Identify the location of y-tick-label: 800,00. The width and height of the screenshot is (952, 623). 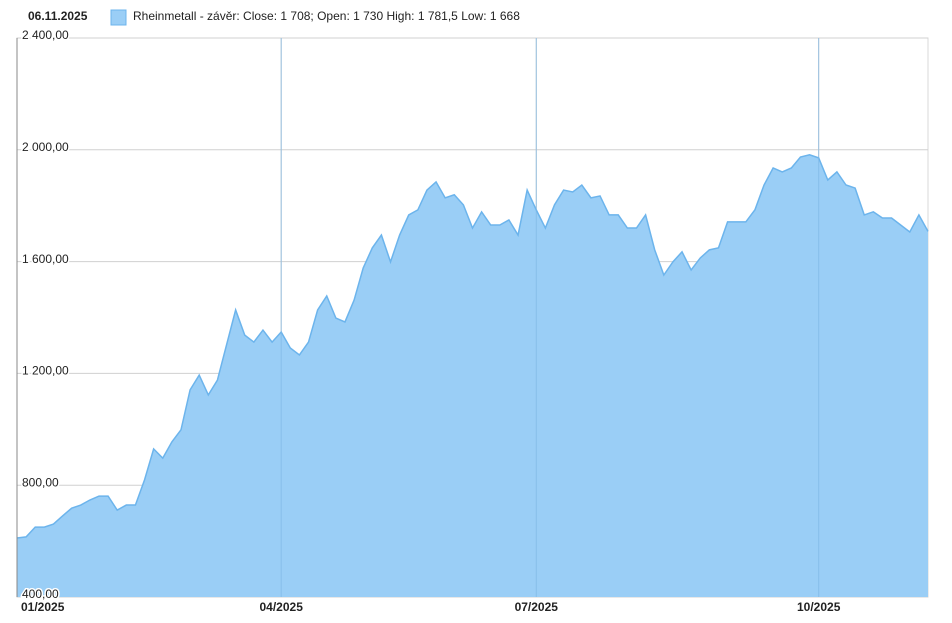
(40, 482).